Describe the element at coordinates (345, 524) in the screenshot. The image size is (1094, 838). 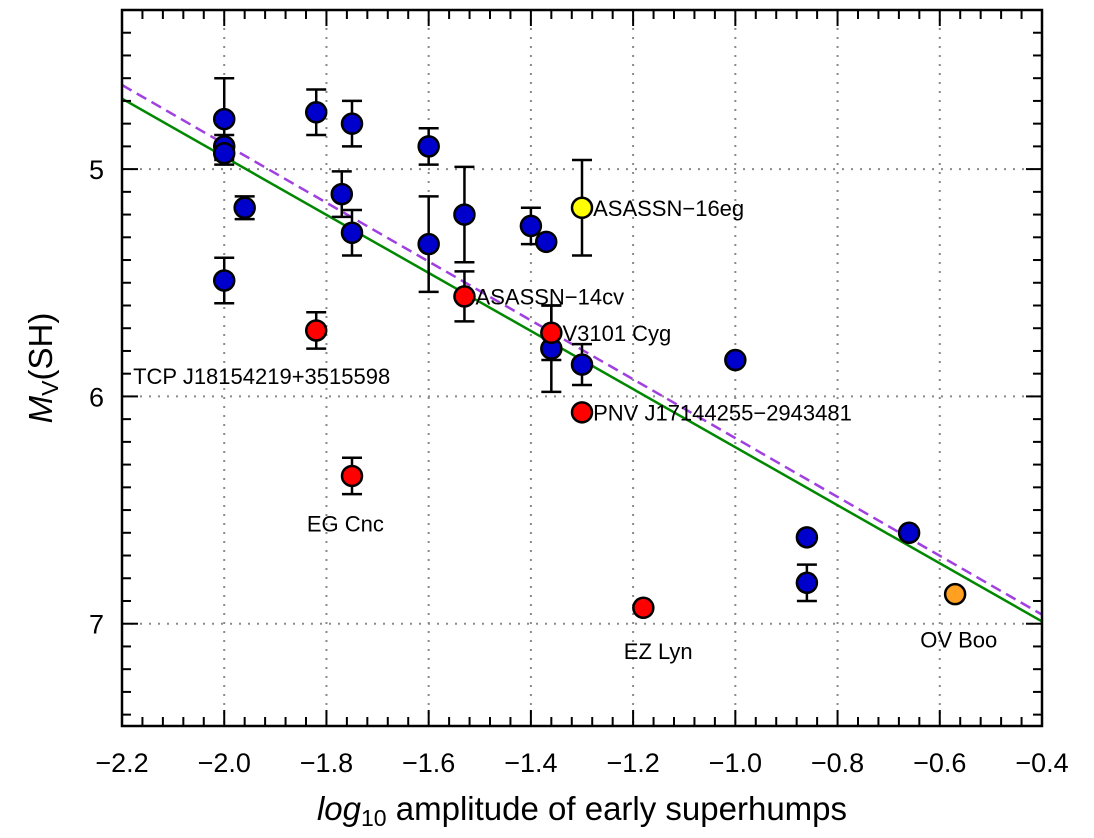
I see `point-annotation: EG Cnc` at that location.